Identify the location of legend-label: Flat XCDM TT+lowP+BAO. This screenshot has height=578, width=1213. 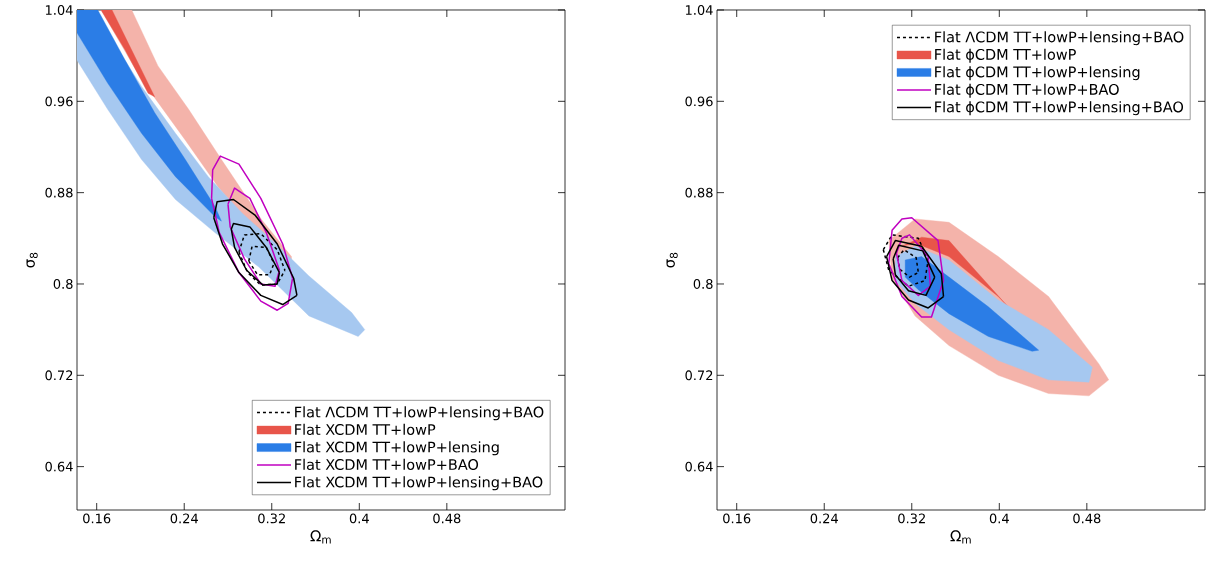
(387, 464).